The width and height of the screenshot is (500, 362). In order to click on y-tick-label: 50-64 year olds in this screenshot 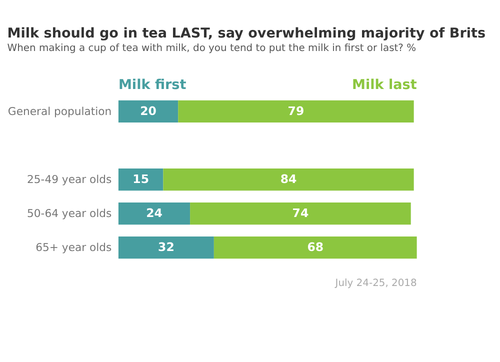, I will do `click(69, 213)`.